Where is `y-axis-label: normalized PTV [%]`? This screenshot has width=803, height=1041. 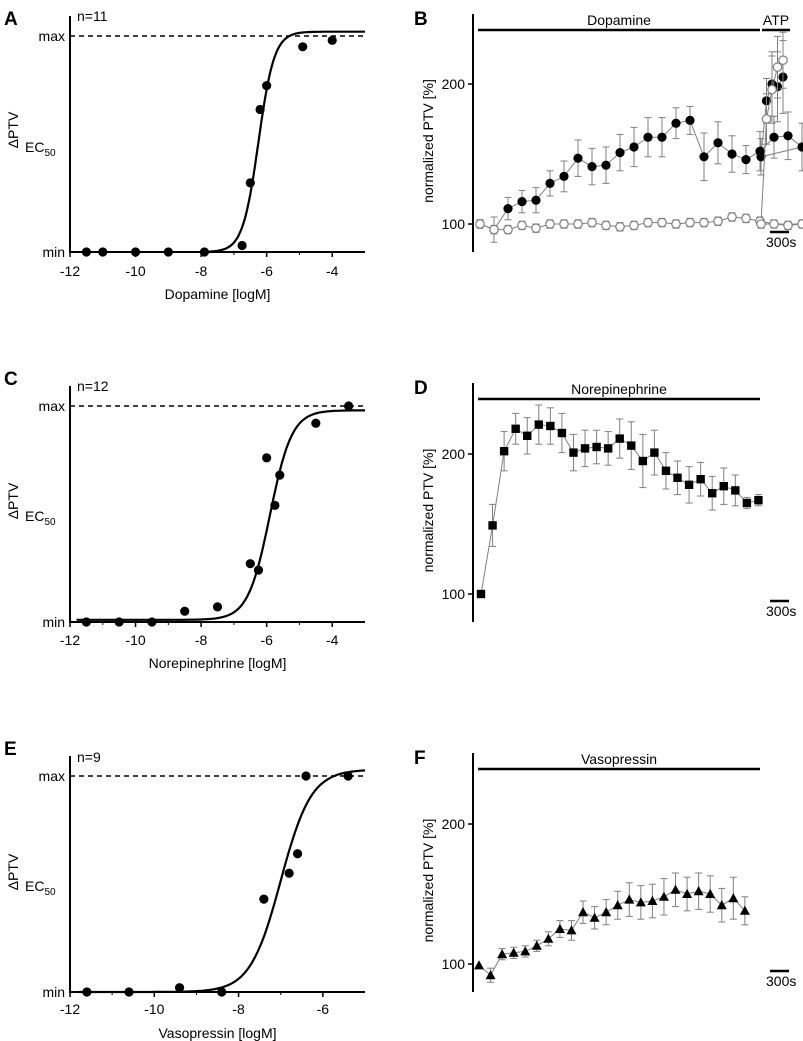 y-axis-label: normalized PTV [%] is located at coordinates (428, 141).